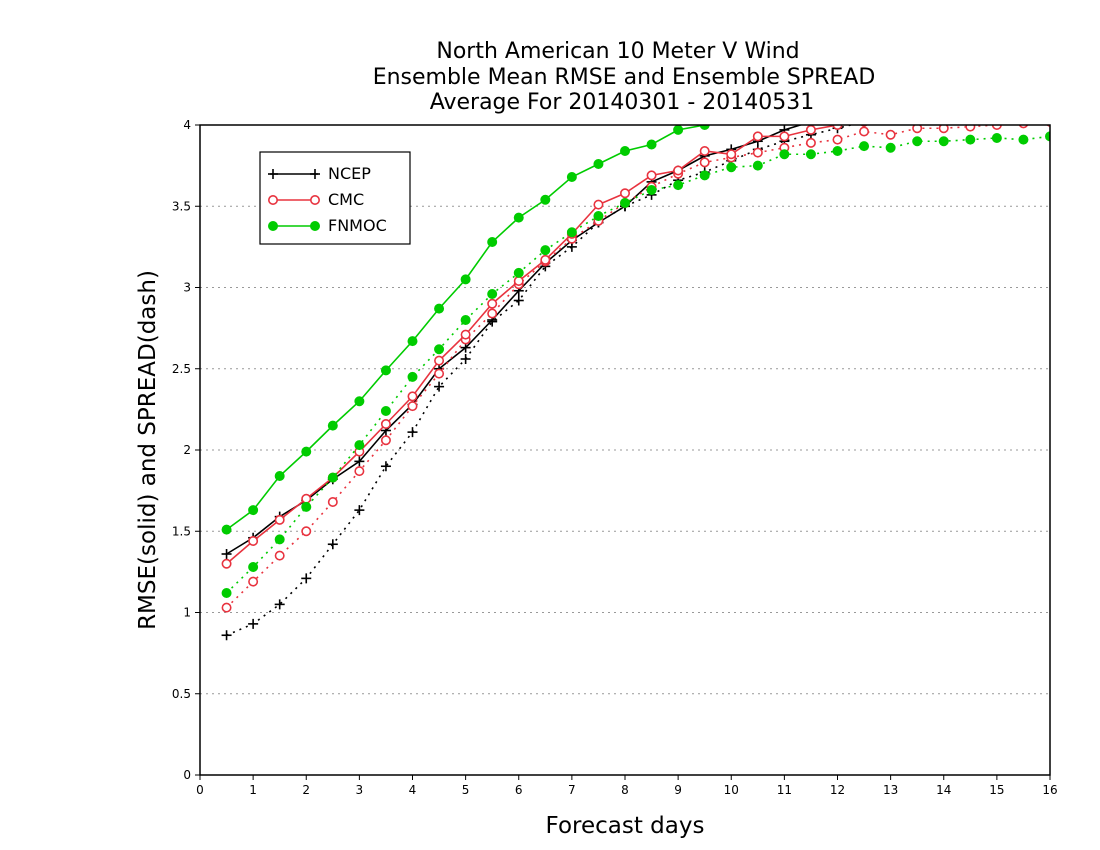 This screenshot has height=850, width=1100. Describe the element at coordinates (181, 694) in the screenshot. I see `y-tick-label: 0.5` at that location.